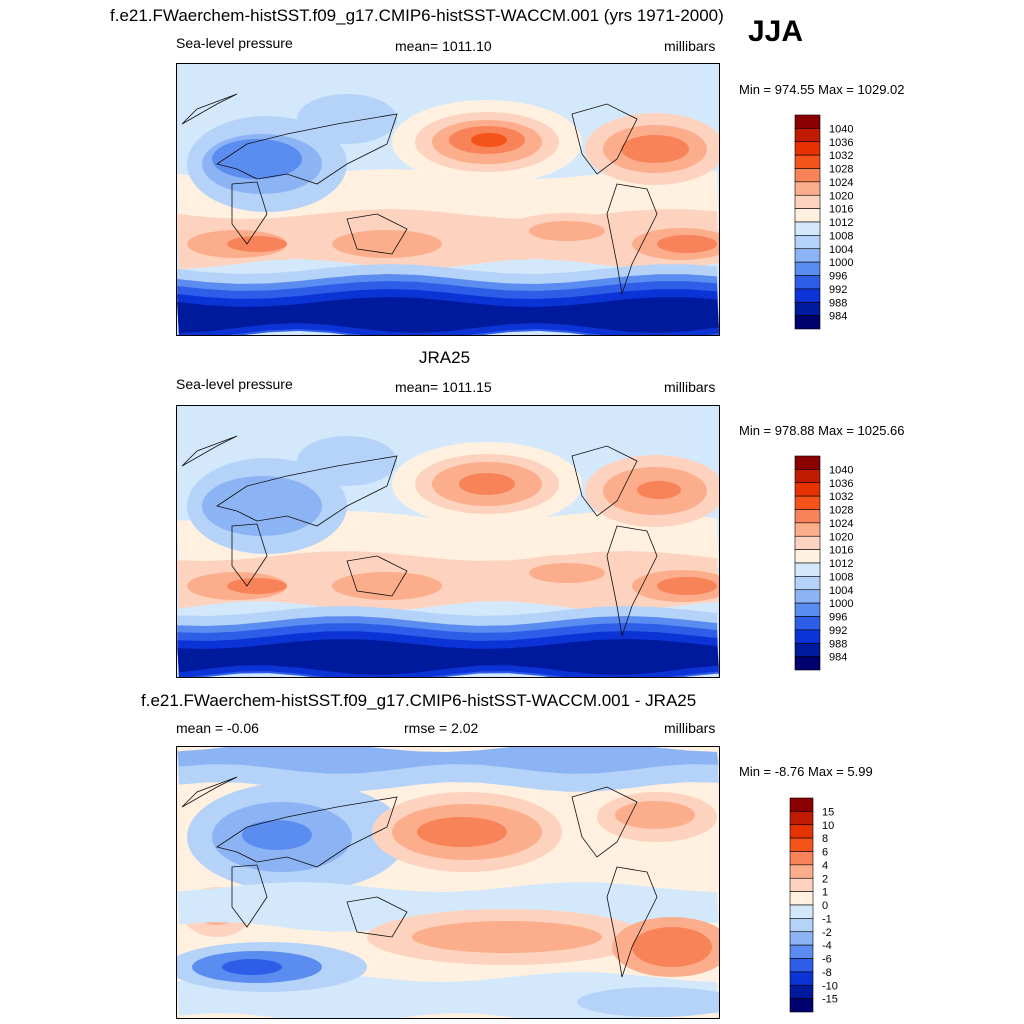 Image resolution: width=1024 pixels, height=1024 pixels. What do you see at coordinates (443, 46) in the screenshot?
I see `mean-label-model: mean= 1011.10` at bounding box center [443, 46].